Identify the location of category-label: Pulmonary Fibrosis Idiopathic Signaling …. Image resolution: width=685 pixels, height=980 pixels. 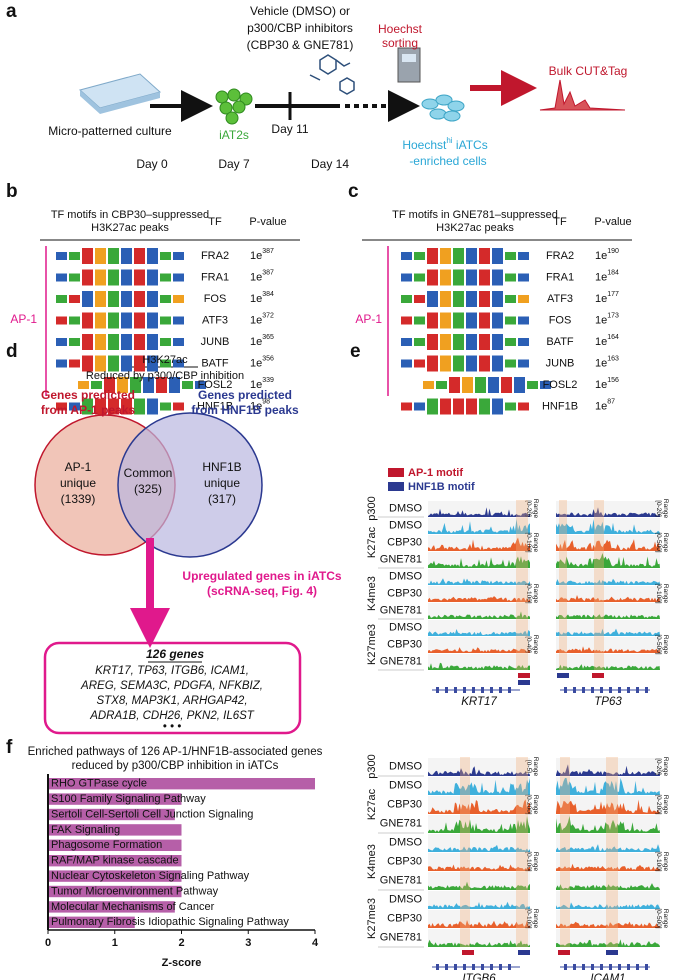
(170, 922).